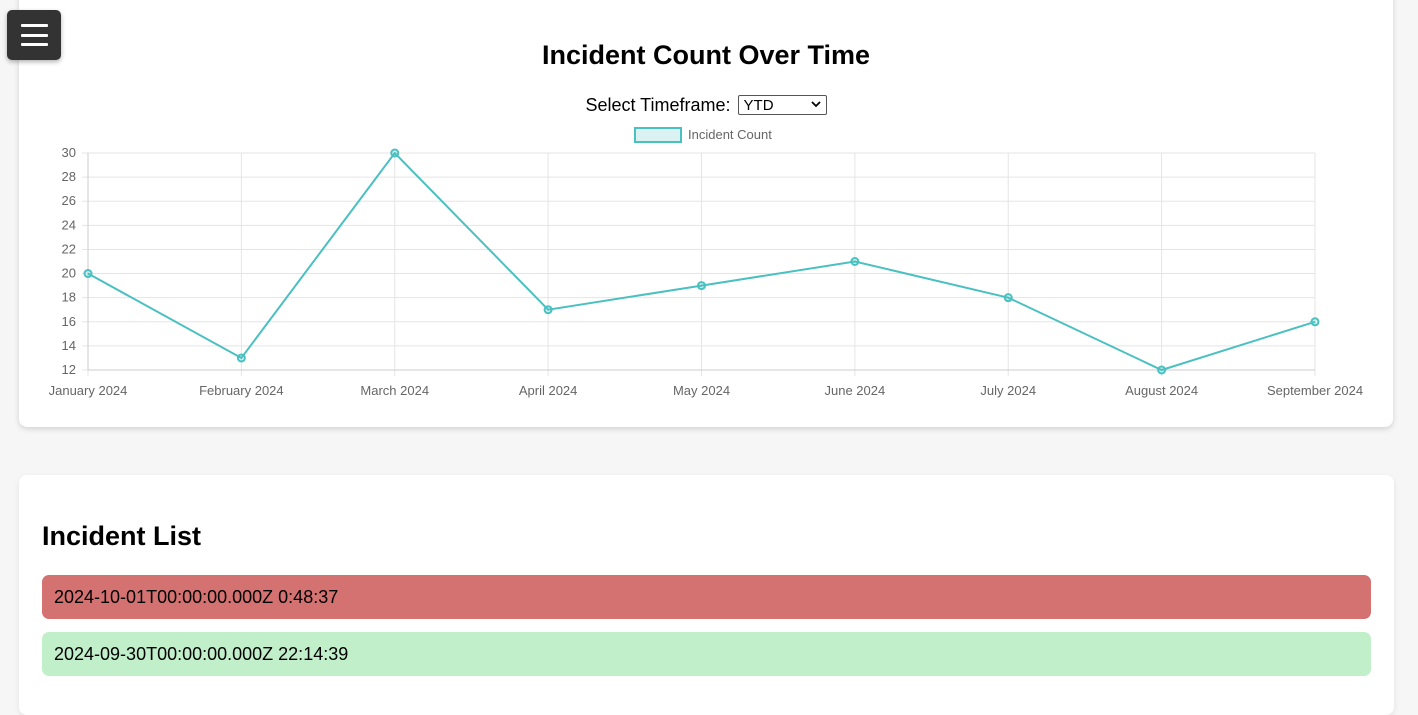  I want to click on y-tick-label: 26, so click(69, 200).